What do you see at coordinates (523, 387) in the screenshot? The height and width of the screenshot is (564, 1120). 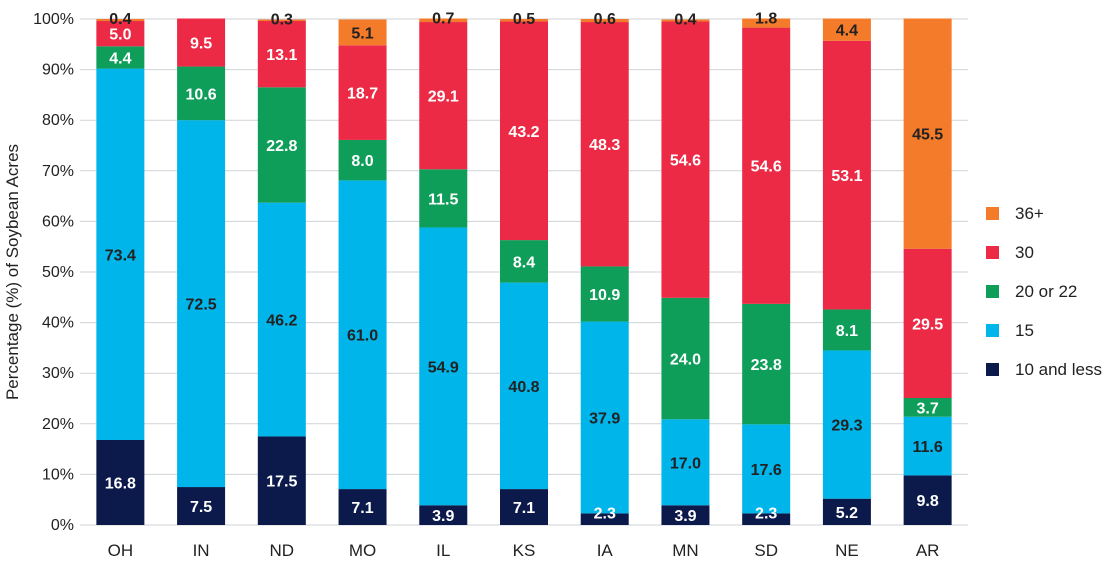 I see `data-label: 40.8` at bounding box center [523, 387].